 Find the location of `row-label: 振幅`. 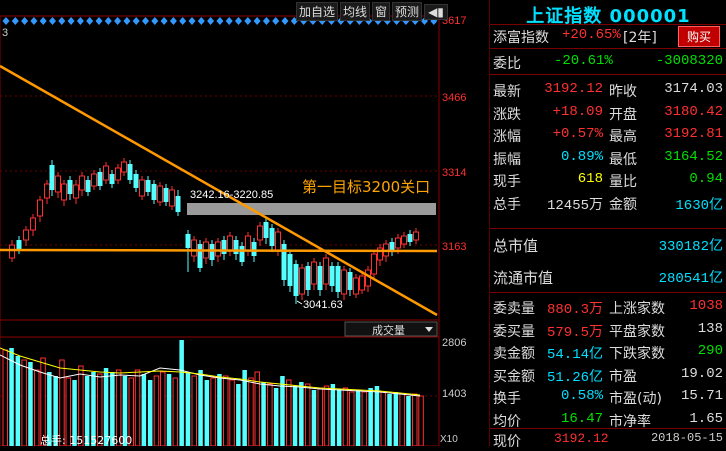

row-label: 振幅 is located at coordinates (507, 159).